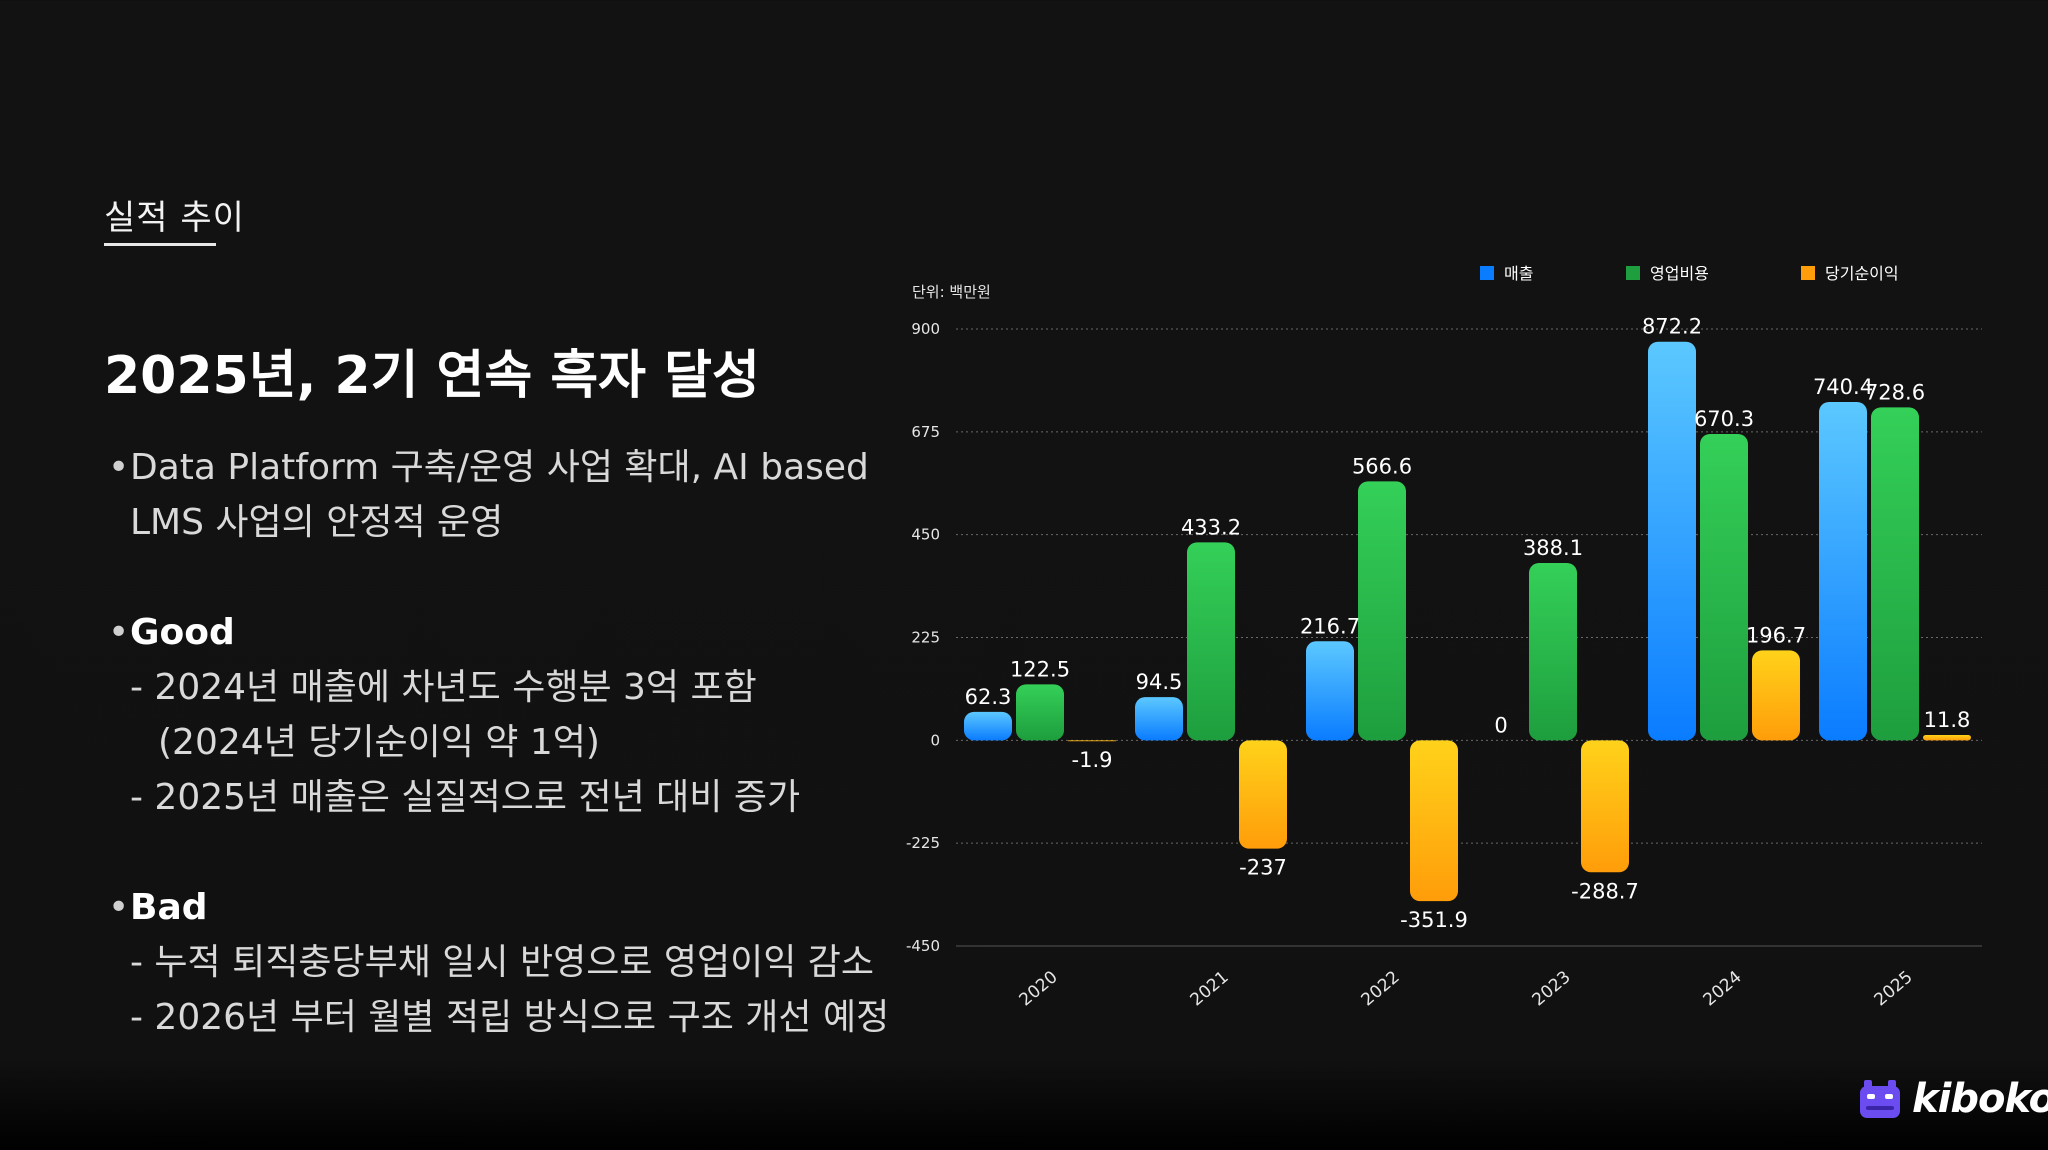 The width and height of the screenshot is (2048, 1150). What do you see at coordinates (925, 535) in the screenshot?
I see `y-tick-label: 450` at bounding box center [925, 535].